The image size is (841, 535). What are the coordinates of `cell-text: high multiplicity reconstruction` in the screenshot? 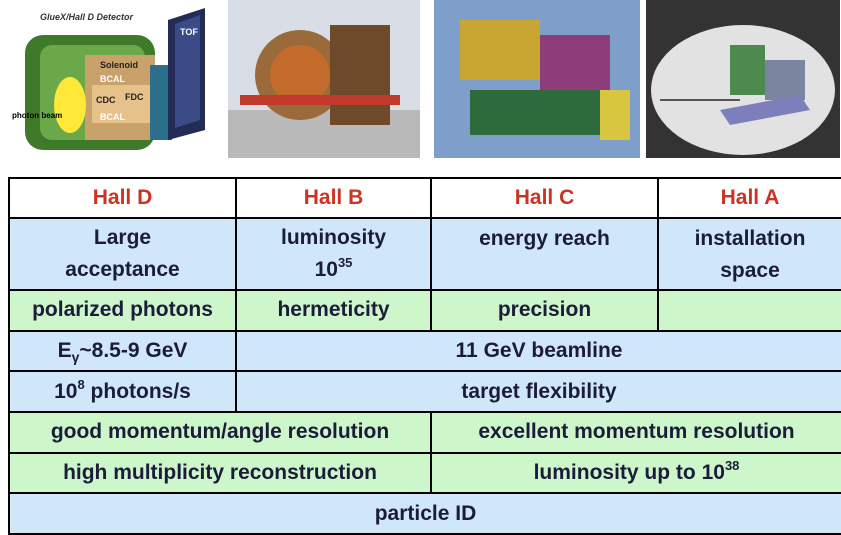 It's located at (220, 472).